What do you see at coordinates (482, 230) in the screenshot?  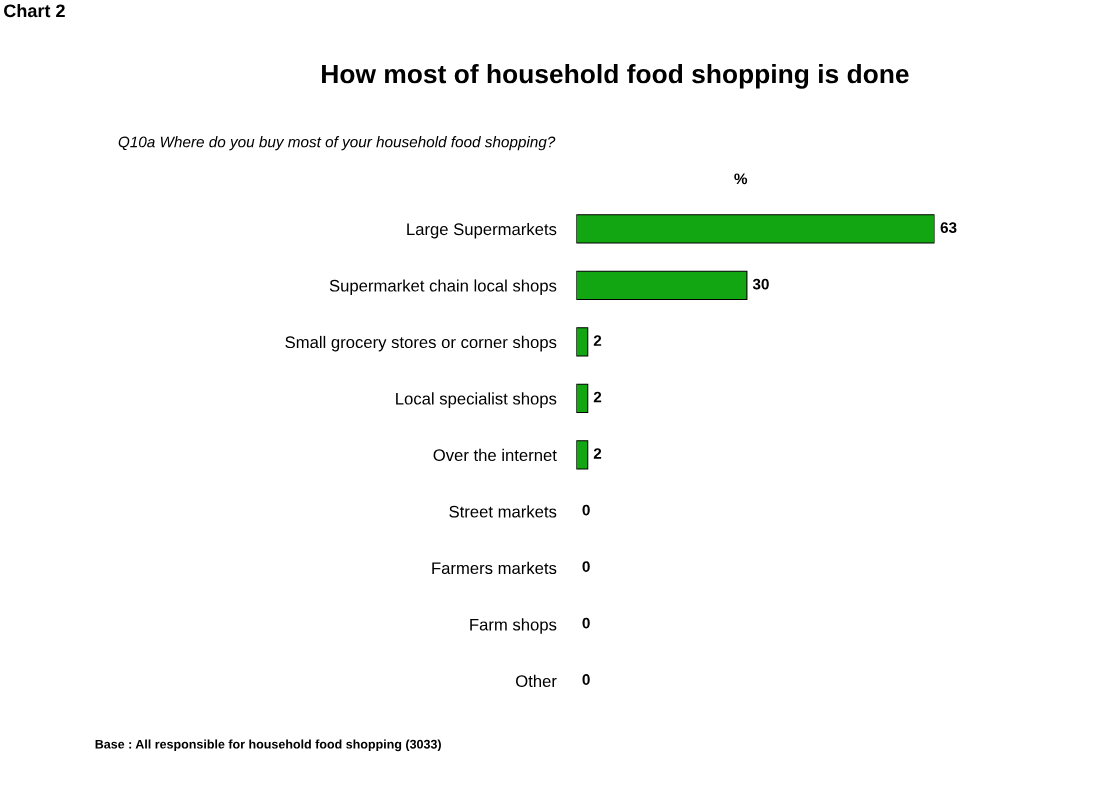 I see `y-tick-label: Large Supermarkets` at bounding box center [482, 230].